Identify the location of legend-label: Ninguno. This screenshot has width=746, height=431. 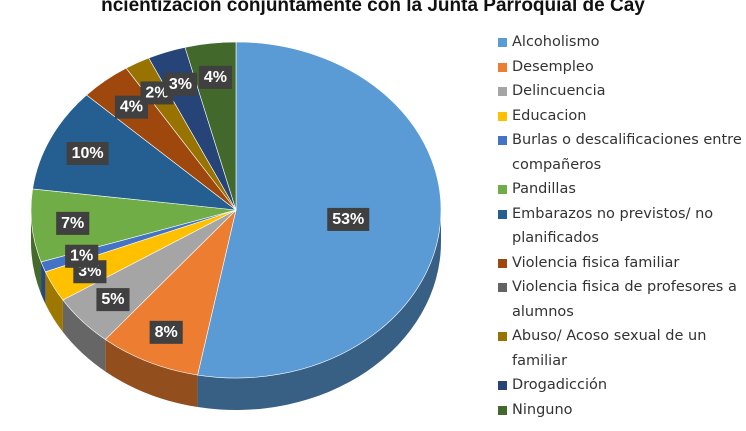
(542, 409).